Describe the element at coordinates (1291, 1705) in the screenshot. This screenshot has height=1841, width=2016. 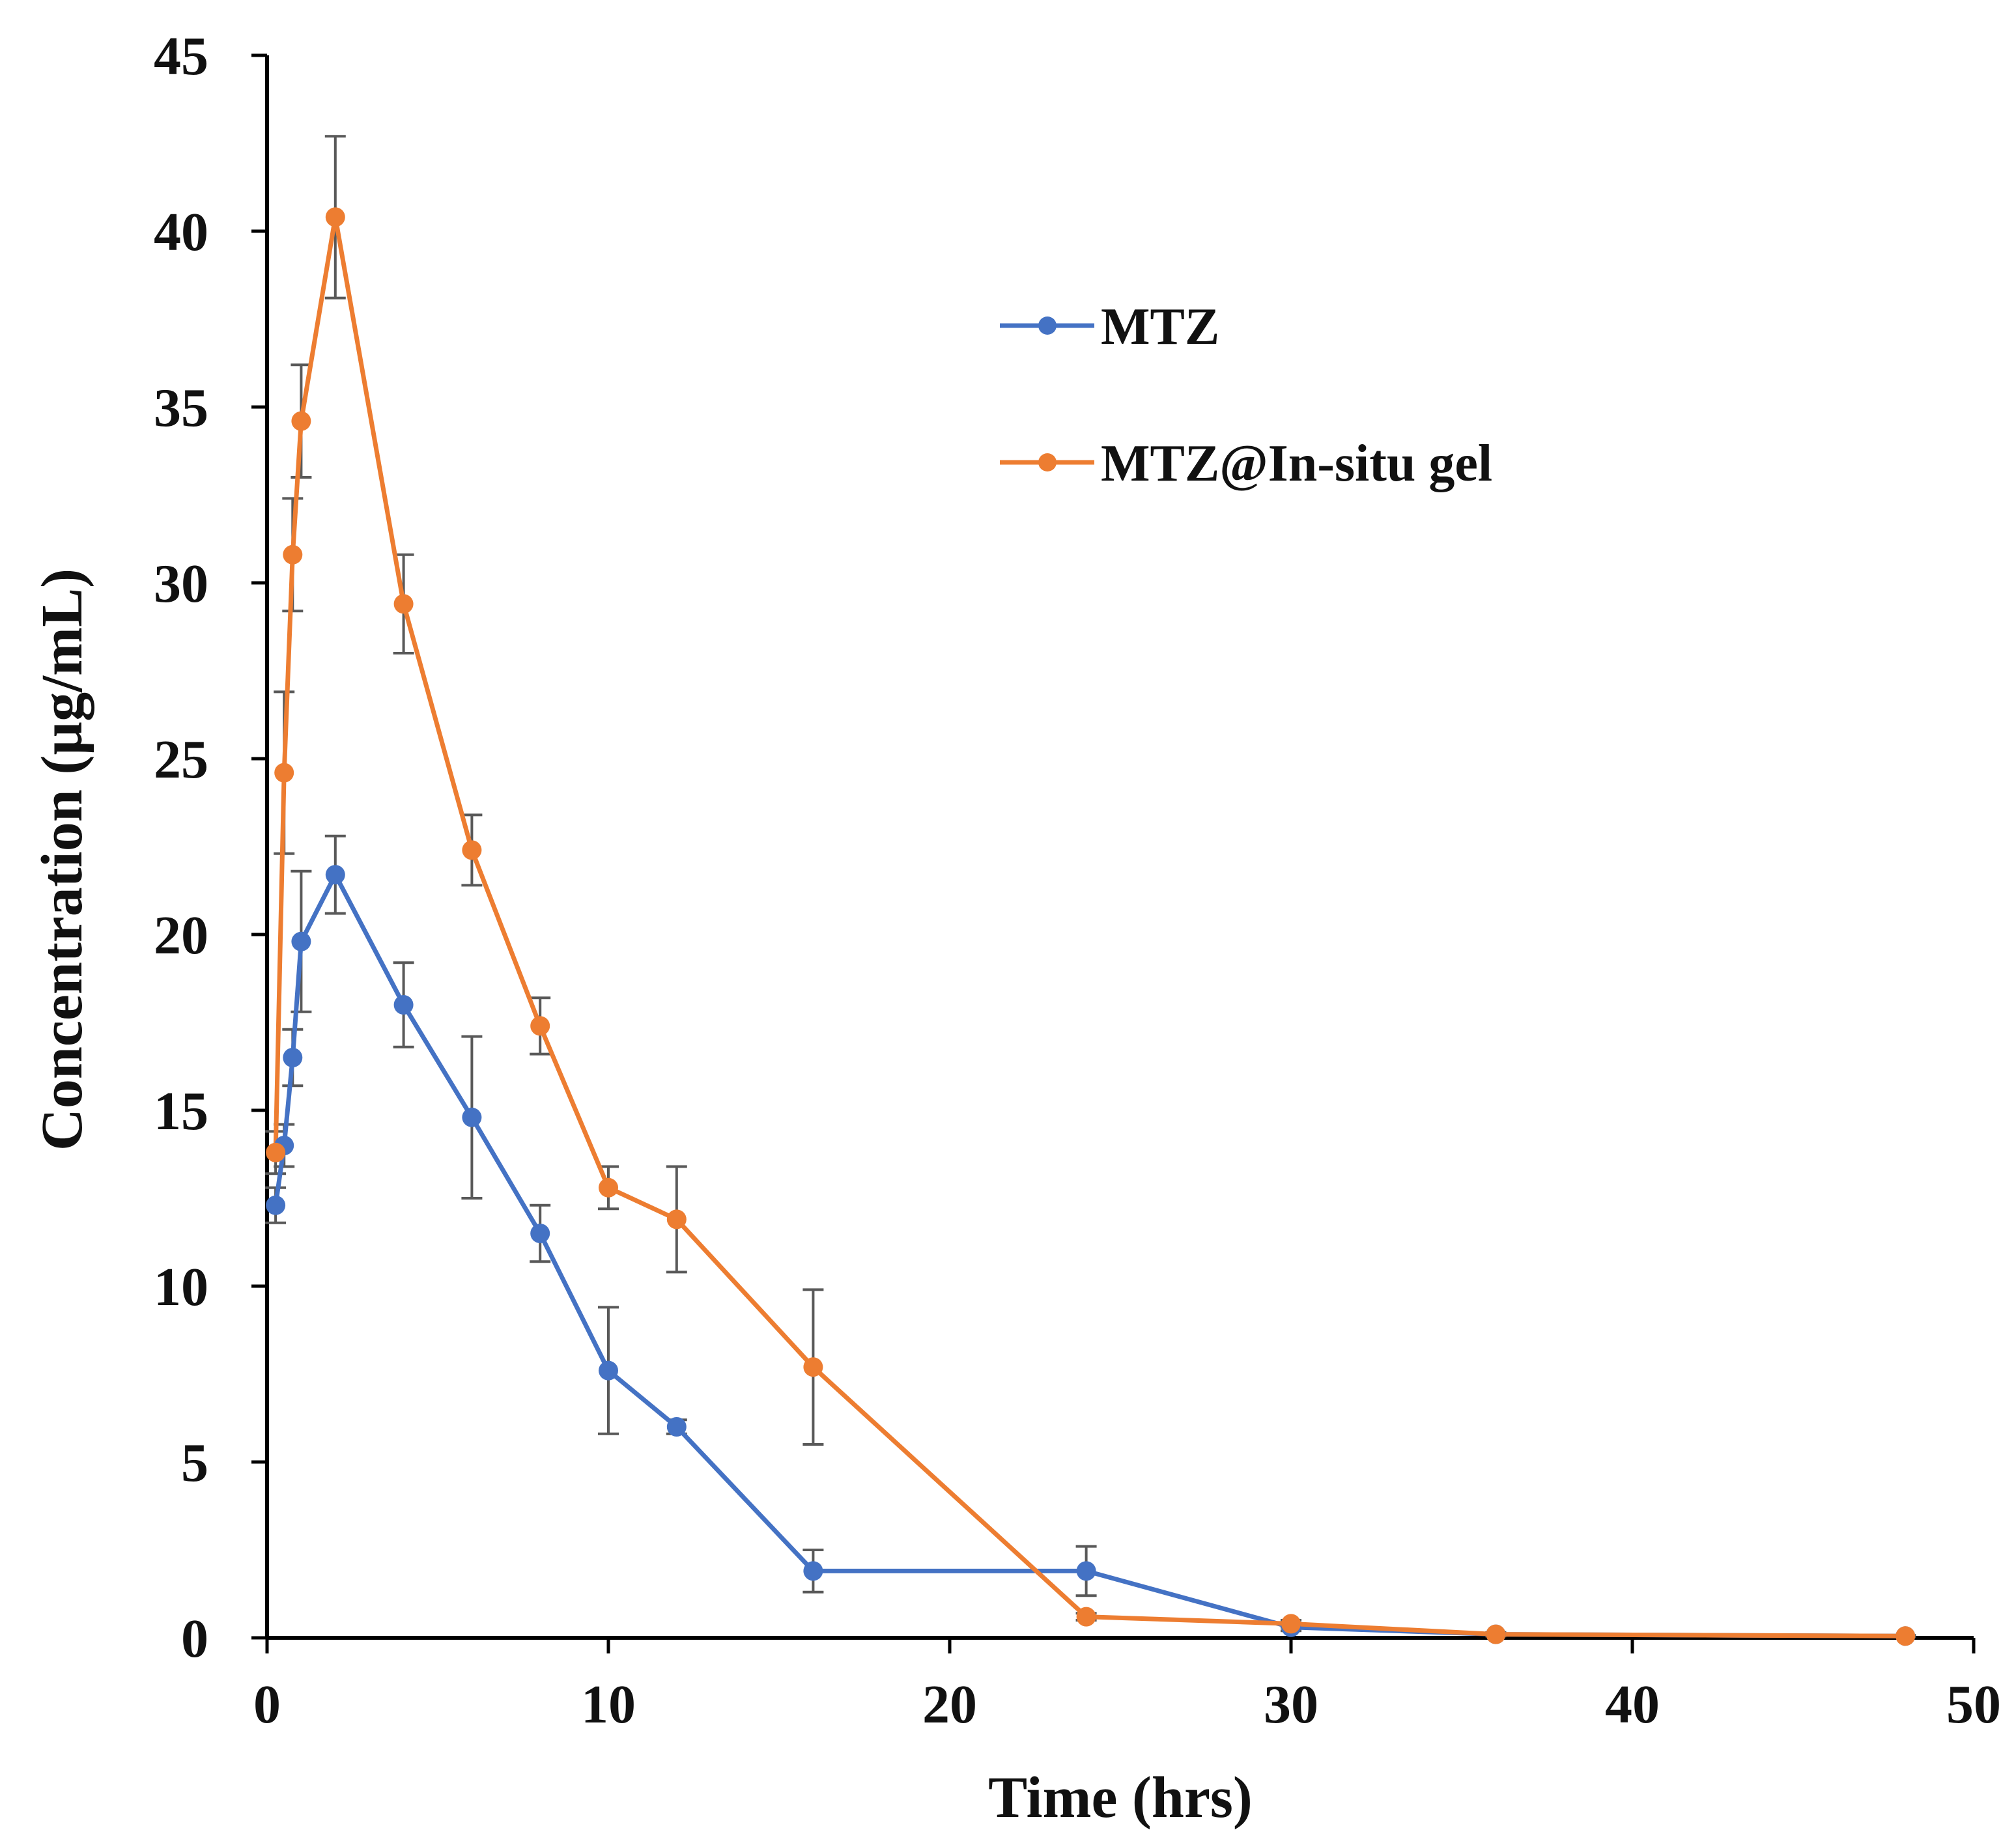
I see `x-tick-label: 30` at that location.